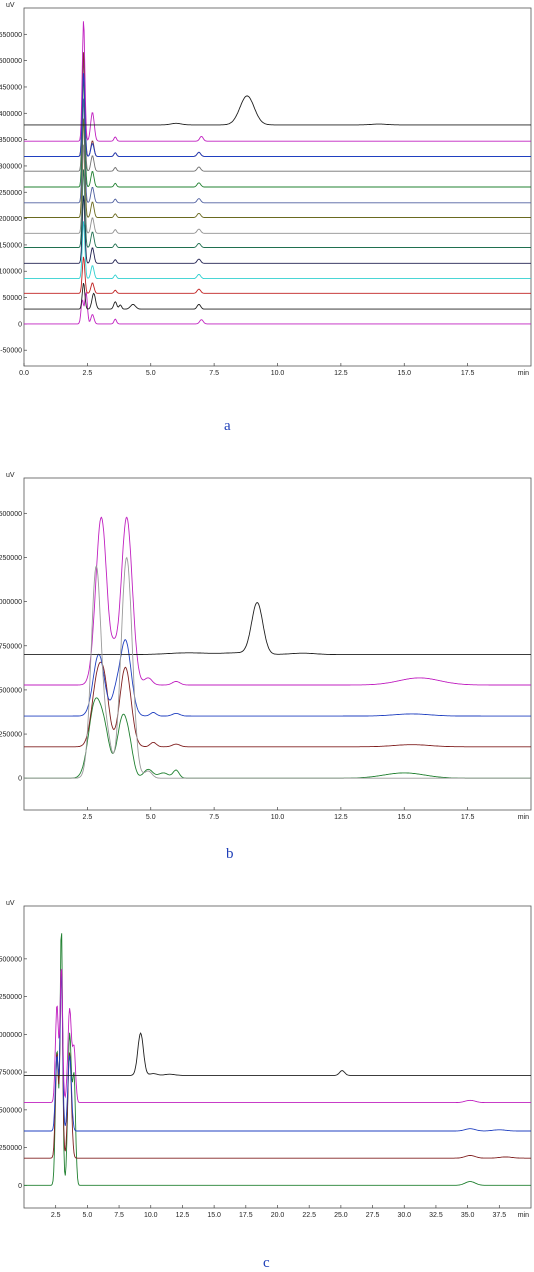  Describe the element at coordinates (88, 1215) in the screenshot. I see `panel-c-x-tick-label: 5.0` at that location.